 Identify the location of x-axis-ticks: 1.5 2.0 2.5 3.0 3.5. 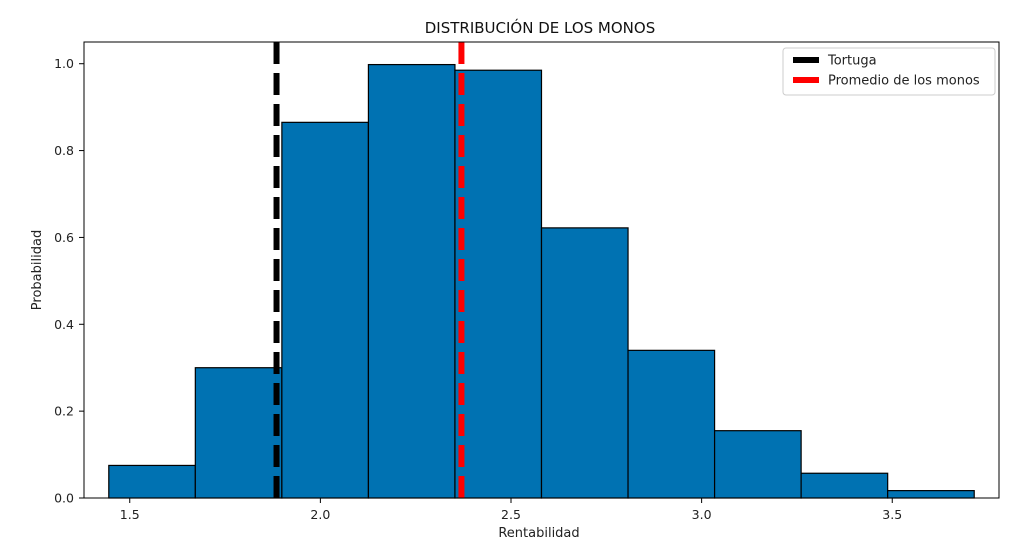
(511, 510).